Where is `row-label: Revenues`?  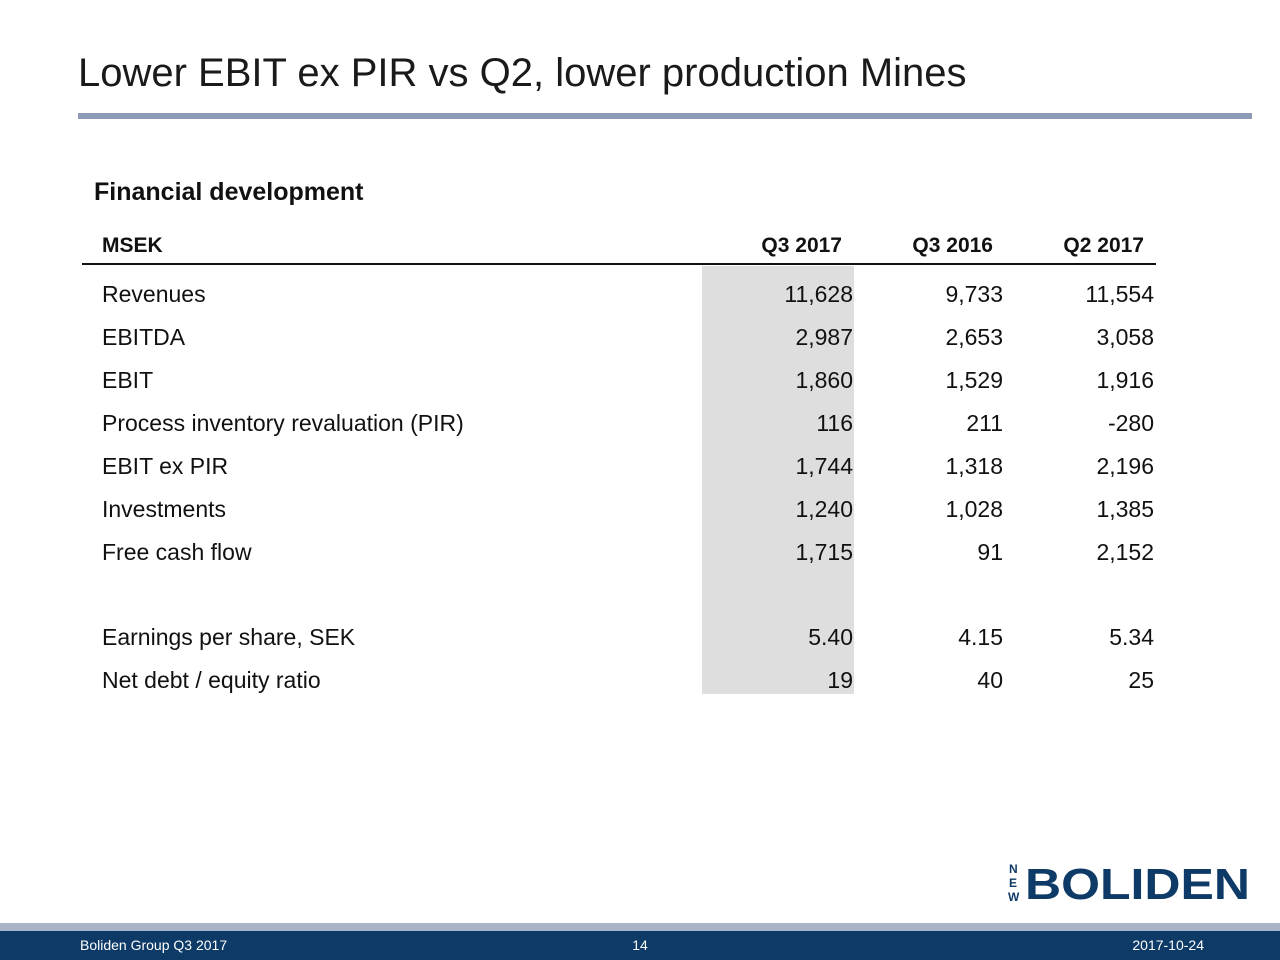 row-label: Revenues is located at coordinates (154, 294).